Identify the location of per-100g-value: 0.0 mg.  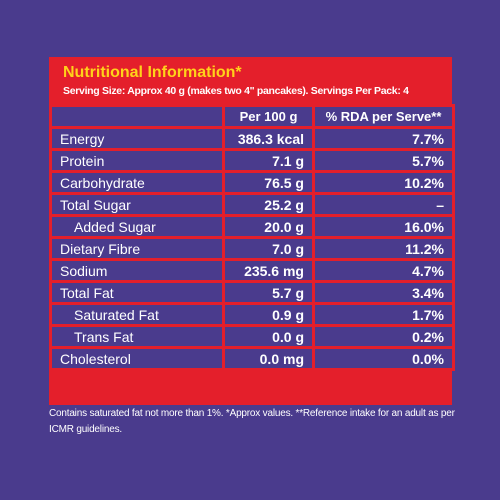
(268, 358).